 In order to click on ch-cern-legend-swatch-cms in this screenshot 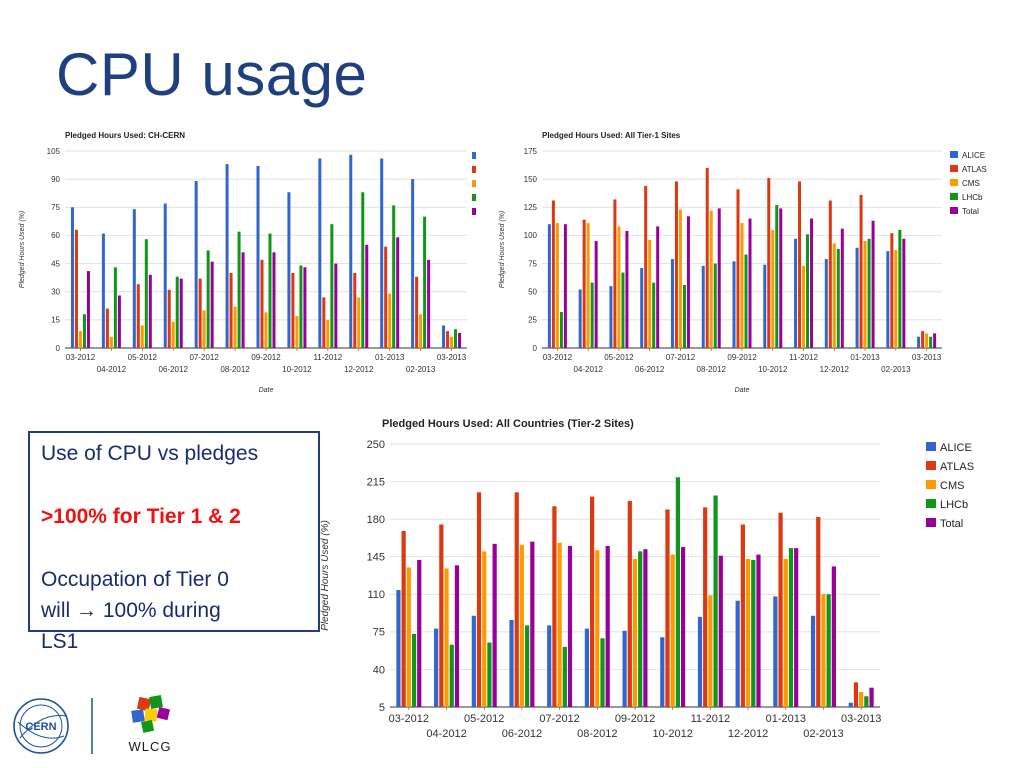, I will do `click(474, 183)`.